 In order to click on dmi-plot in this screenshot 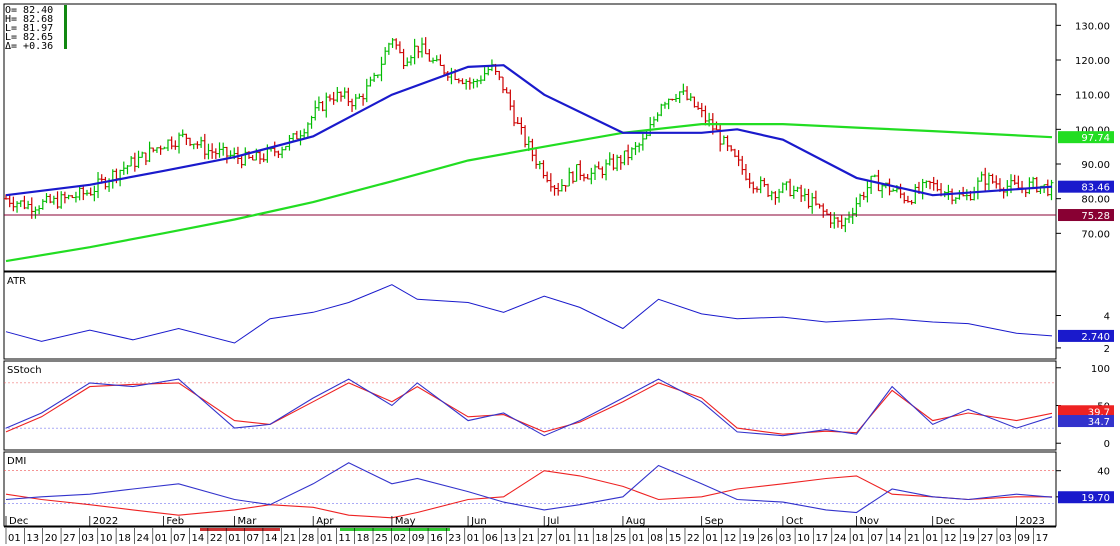, I will do `click(530, 490)`.